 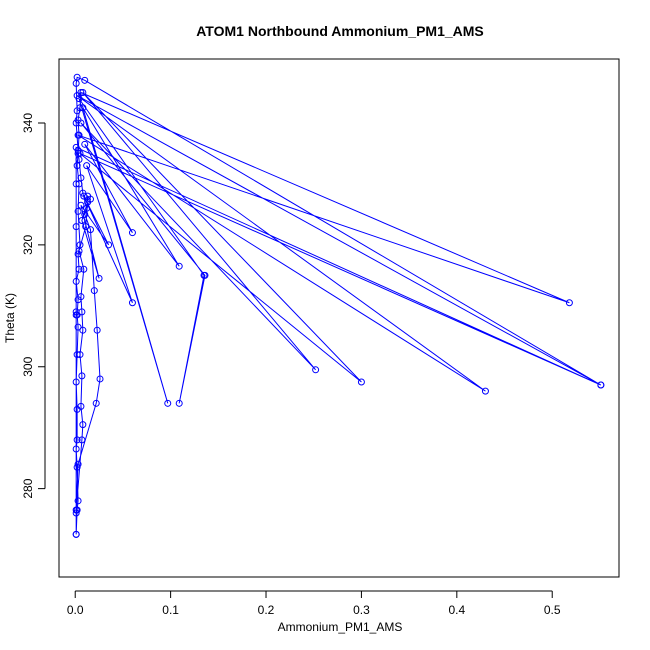 I want to click on y-tick-label: 280, so click(x=28, y=488).